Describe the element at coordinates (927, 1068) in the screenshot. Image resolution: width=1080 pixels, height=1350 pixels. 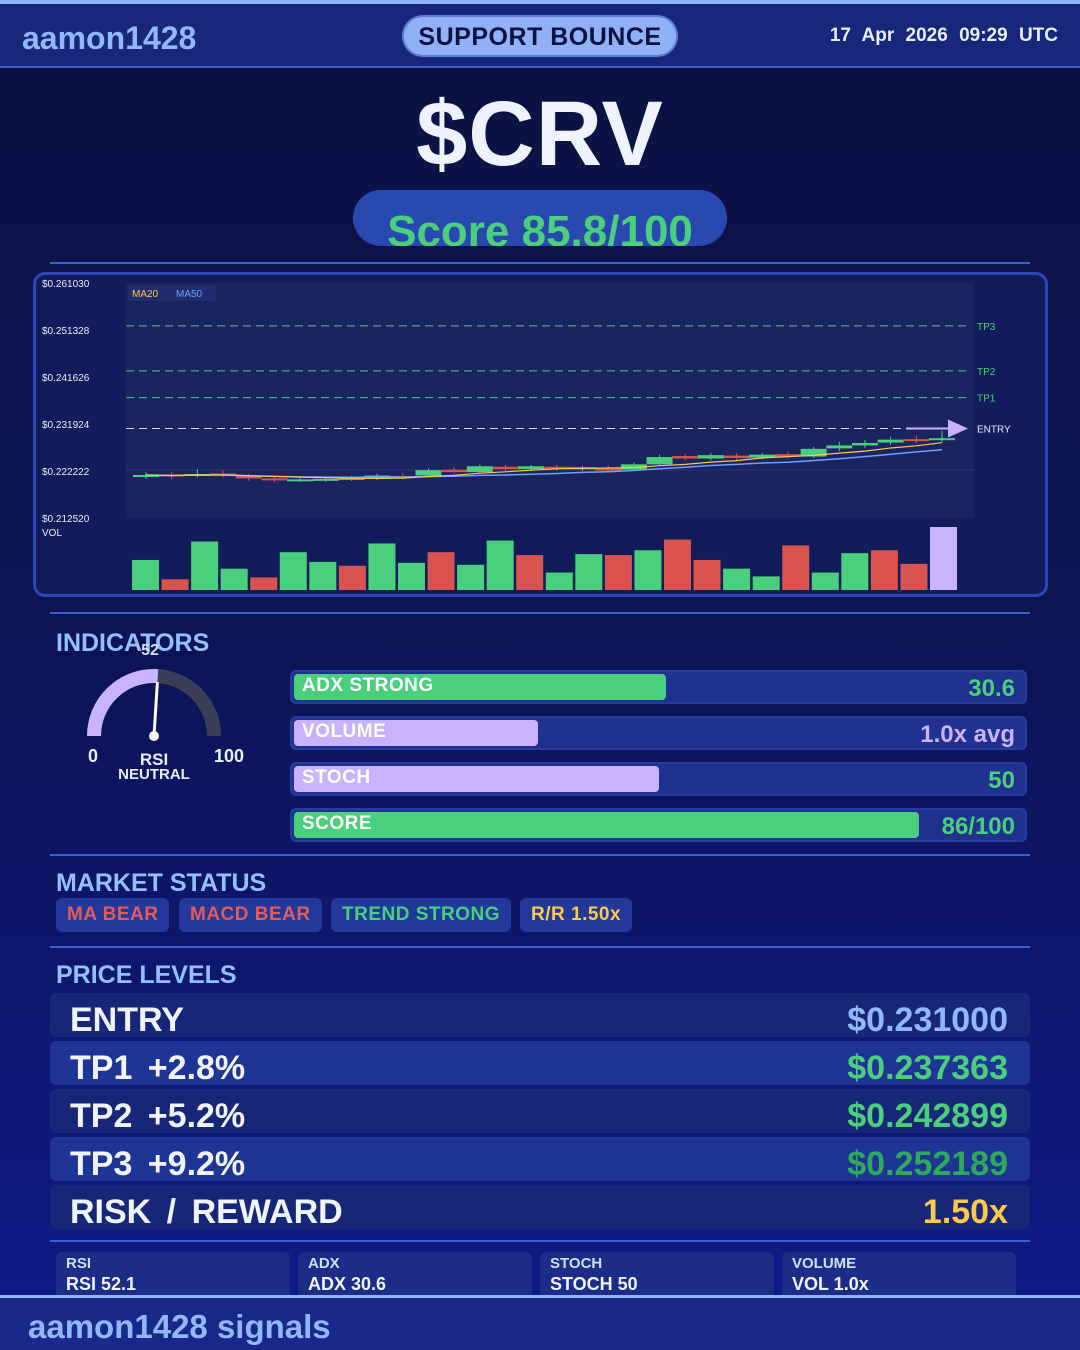
I see `level-price: $0.237363` at that location.